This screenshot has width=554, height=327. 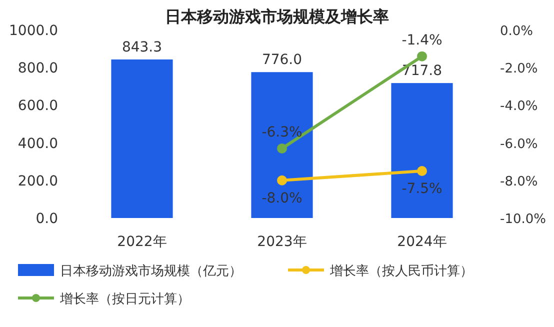 I want to click on data-label: -8.0%, so click(x=282, y=198).